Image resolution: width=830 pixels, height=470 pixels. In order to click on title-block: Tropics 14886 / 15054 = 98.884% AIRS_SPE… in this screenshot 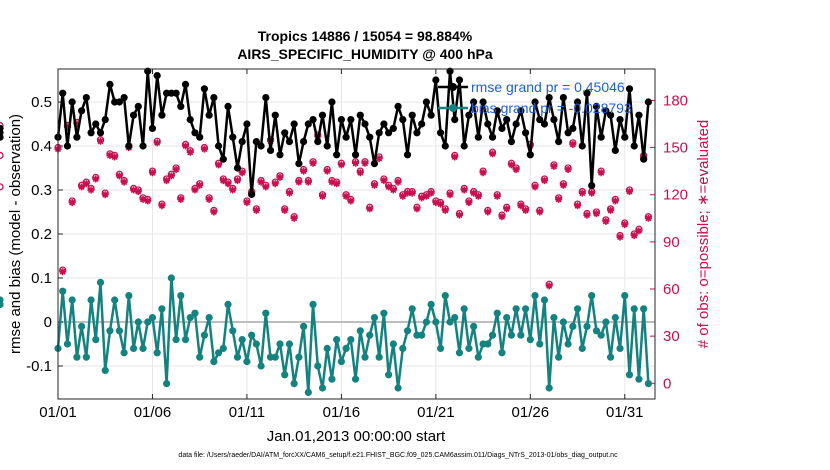, I will do `click(365, 45)`.